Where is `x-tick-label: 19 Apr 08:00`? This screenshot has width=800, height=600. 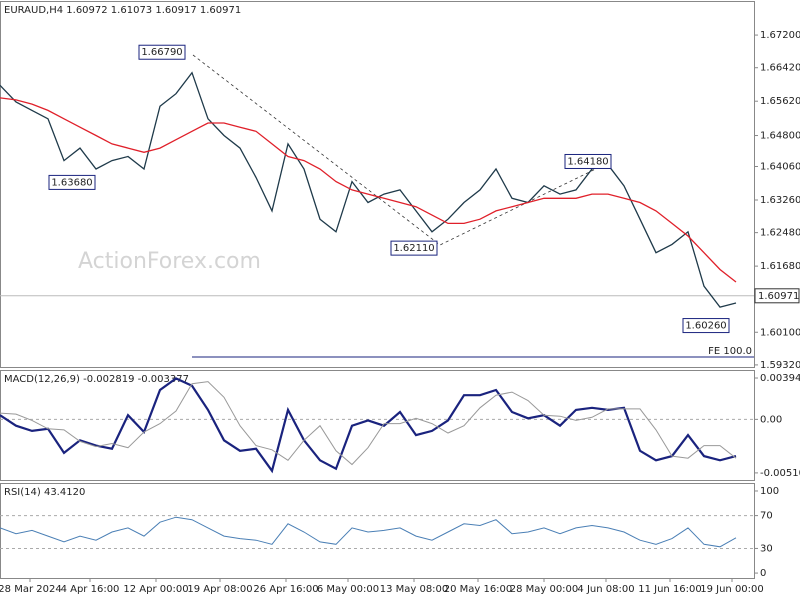
x-tick-label: 19 Apr 08:00 is located at coordinates (219, 589).